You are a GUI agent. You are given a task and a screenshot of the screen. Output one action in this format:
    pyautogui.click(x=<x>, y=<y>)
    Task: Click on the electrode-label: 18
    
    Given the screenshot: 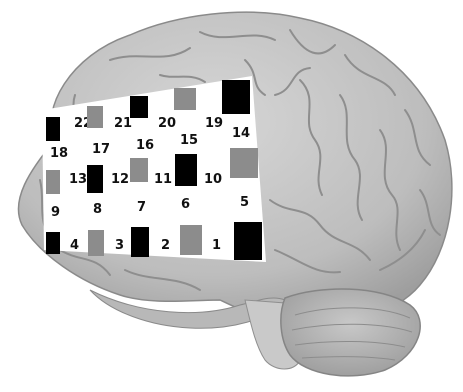 What is the action you would take?
    pyautogui.click(x=59, y=153)
    